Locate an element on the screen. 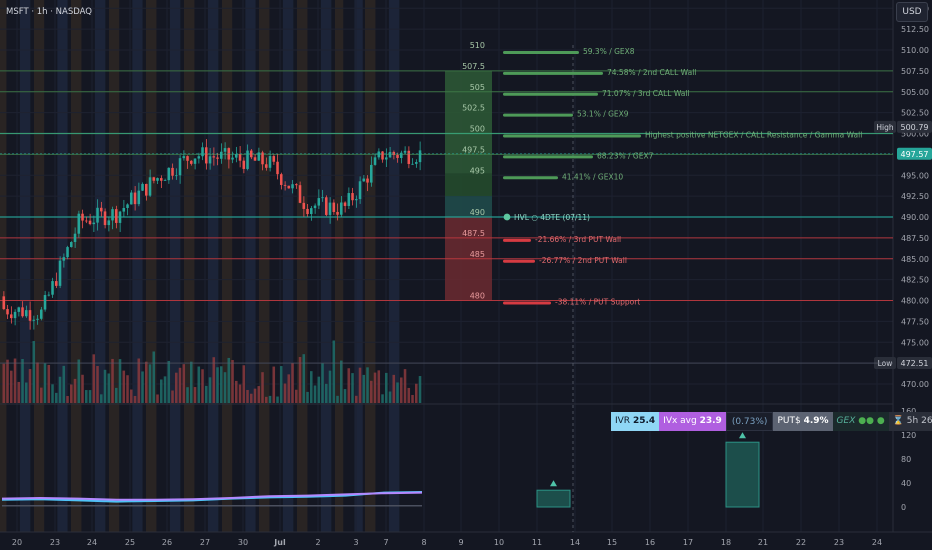 The width and height of the screenshot is (932, 550). level-strike-label: 487.5 is located at coordinates (473, 233).